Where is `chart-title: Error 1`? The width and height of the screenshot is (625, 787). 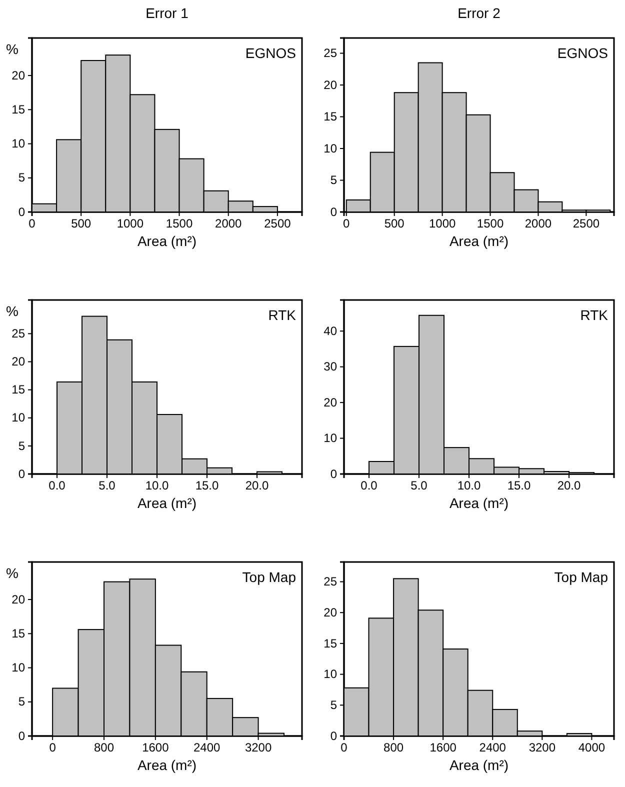 chart-title: Error 1 is located at coordinates (167, 13).